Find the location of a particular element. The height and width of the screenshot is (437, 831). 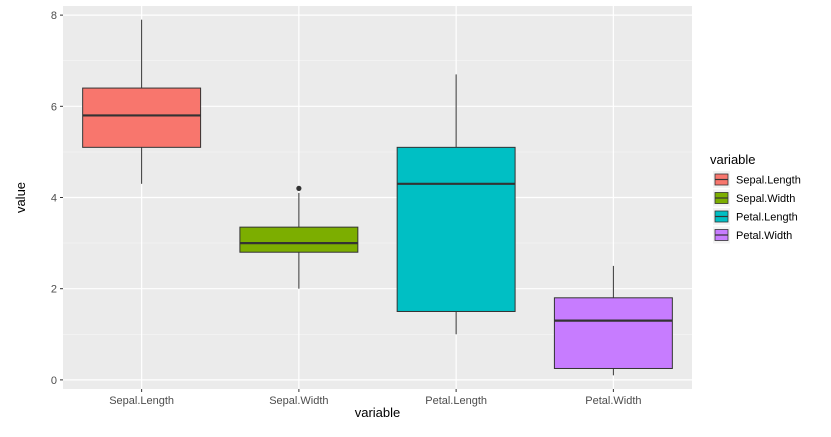

legend-label: Sepal.Width is located at coordinates (765, 199).